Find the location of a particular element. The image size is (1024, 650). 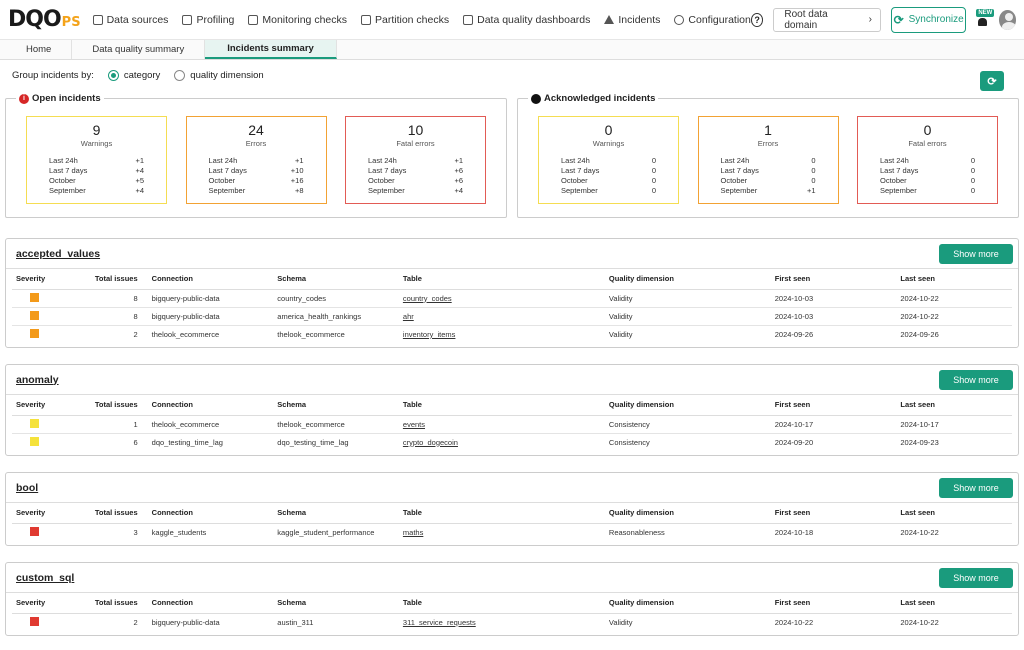

dqops-logo: DQO PS is located at coordinates (44, 19).